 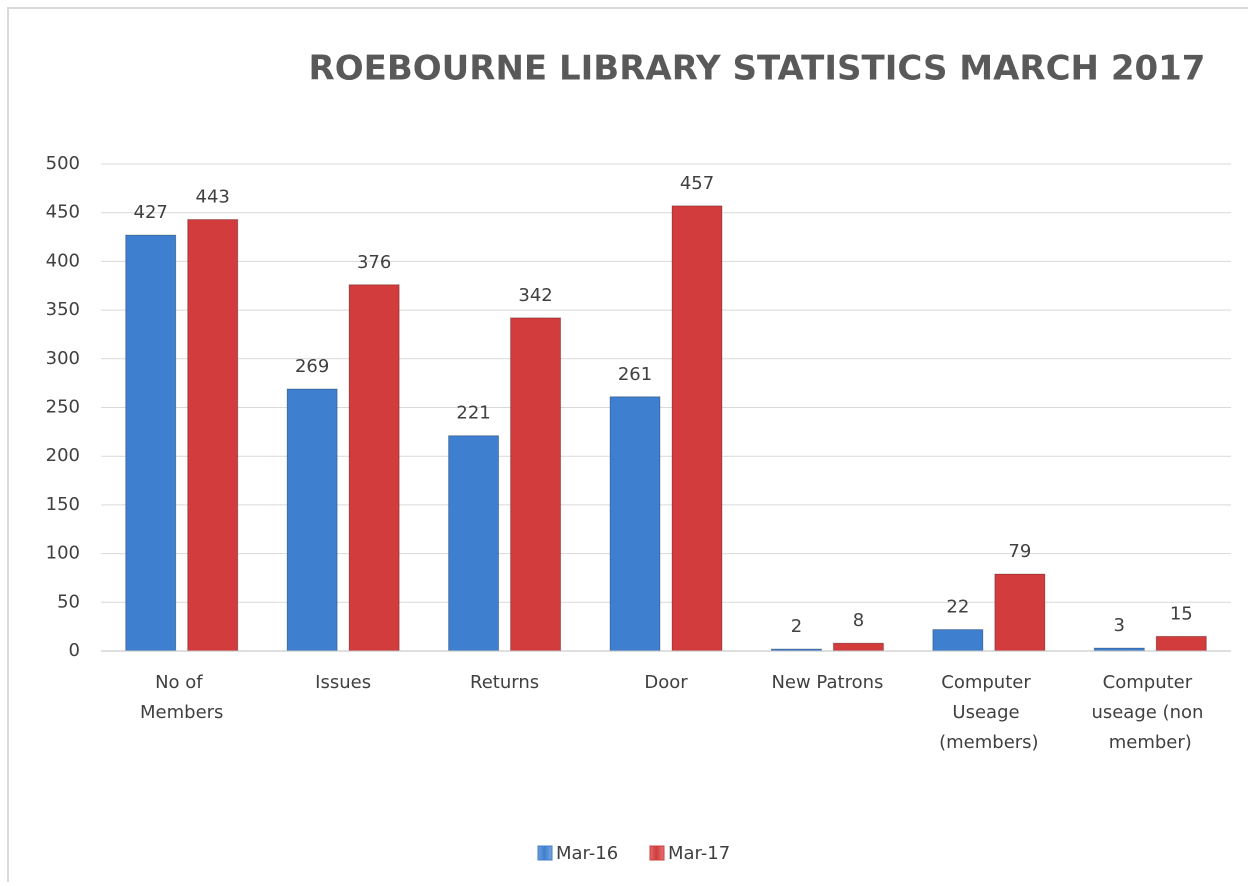 I want to click on y-tick-label: 50, so click(x=68, y=601).